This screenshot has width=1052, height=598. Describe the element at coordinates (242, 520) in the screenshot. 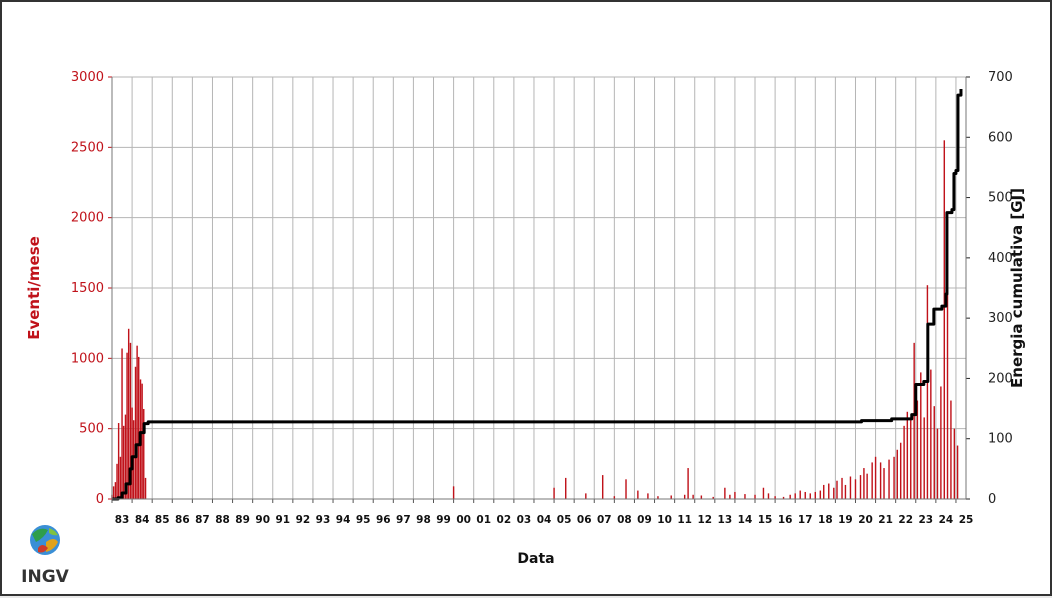

I see `x-tick-label: 89` at that location.